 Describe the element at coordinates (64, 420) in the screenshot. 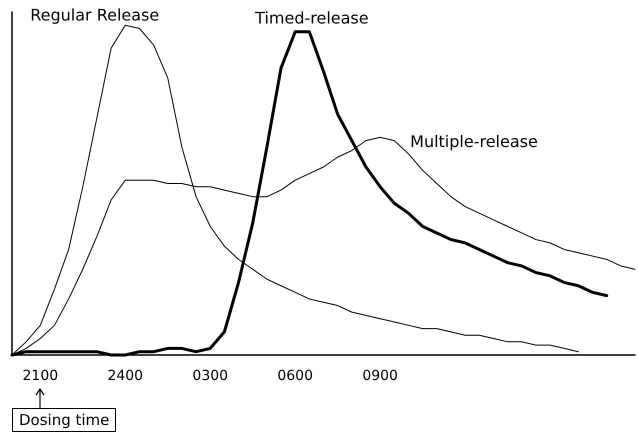

I see `text: Dosing time` at that location.